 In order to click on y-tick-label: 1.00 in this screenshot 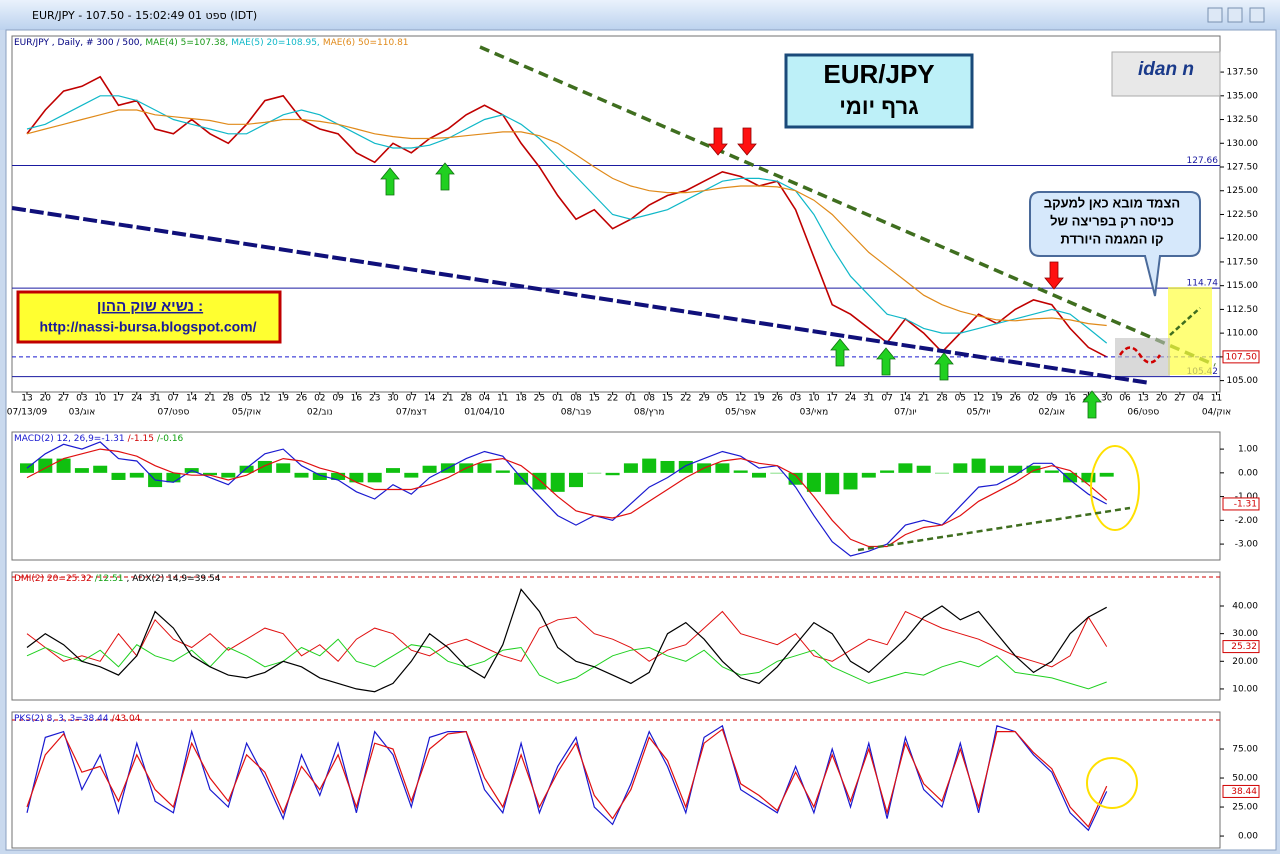, I will do `click(1248, 450)`.